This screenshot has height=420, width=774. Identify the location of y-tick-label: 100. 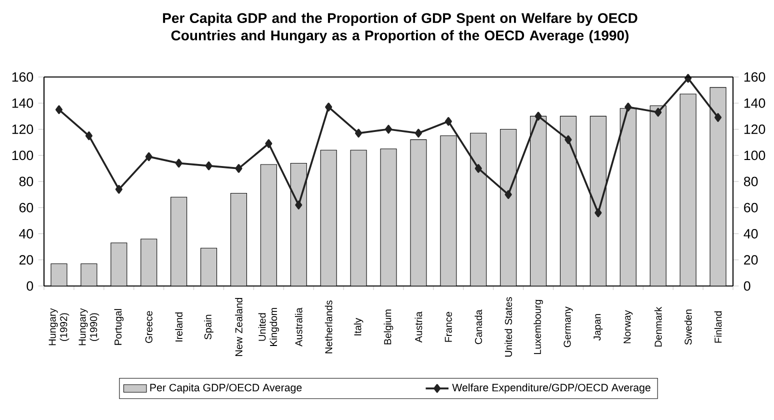
(23, 155).